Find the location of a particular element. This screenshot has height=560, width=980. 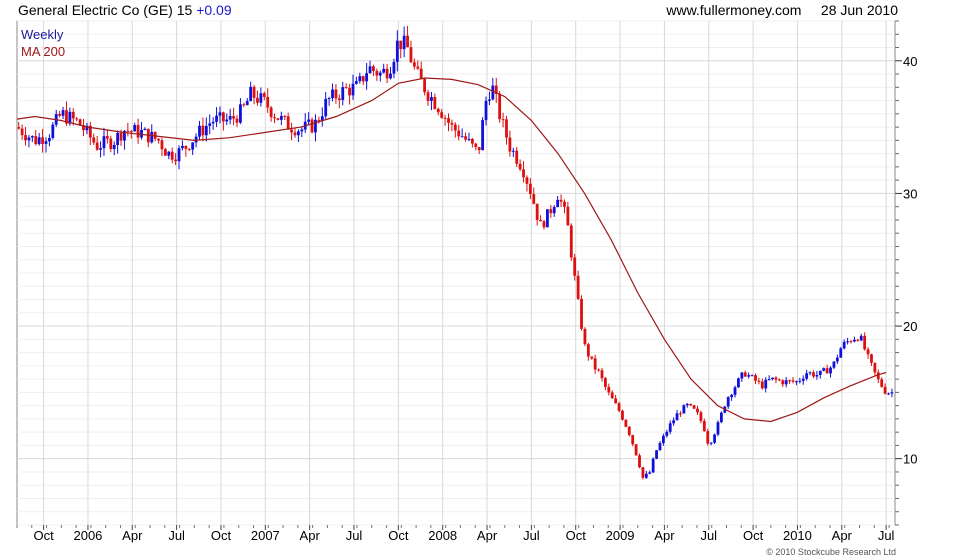

x-tick-label: 2009 is located at coordinates (620, 535).